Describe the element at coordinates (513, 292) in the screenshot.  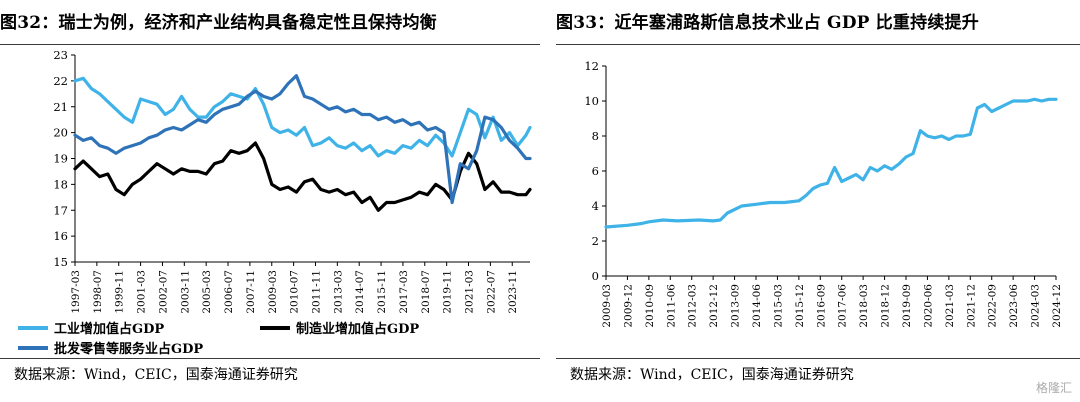
I see `x-tick-label: 2023-11` at that location.